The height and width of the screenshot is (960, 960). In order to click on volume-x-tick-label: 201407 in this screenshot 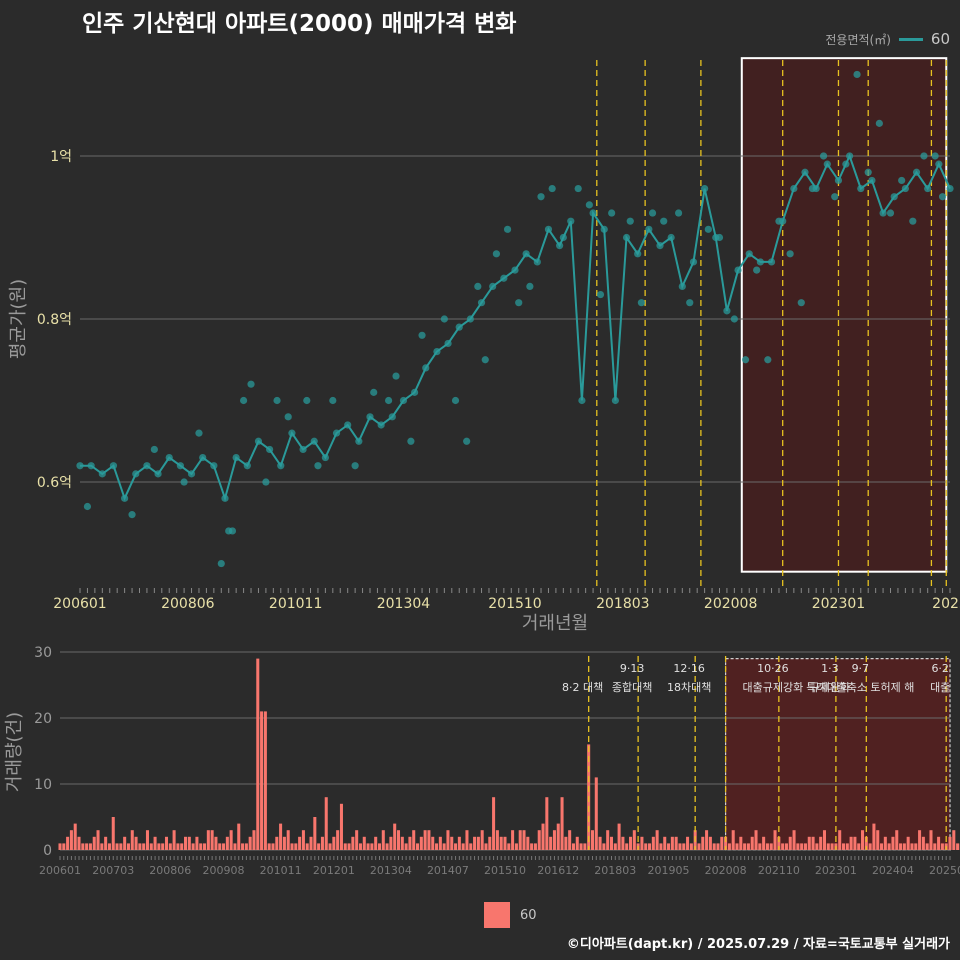, I will do `click(448, 870)`.